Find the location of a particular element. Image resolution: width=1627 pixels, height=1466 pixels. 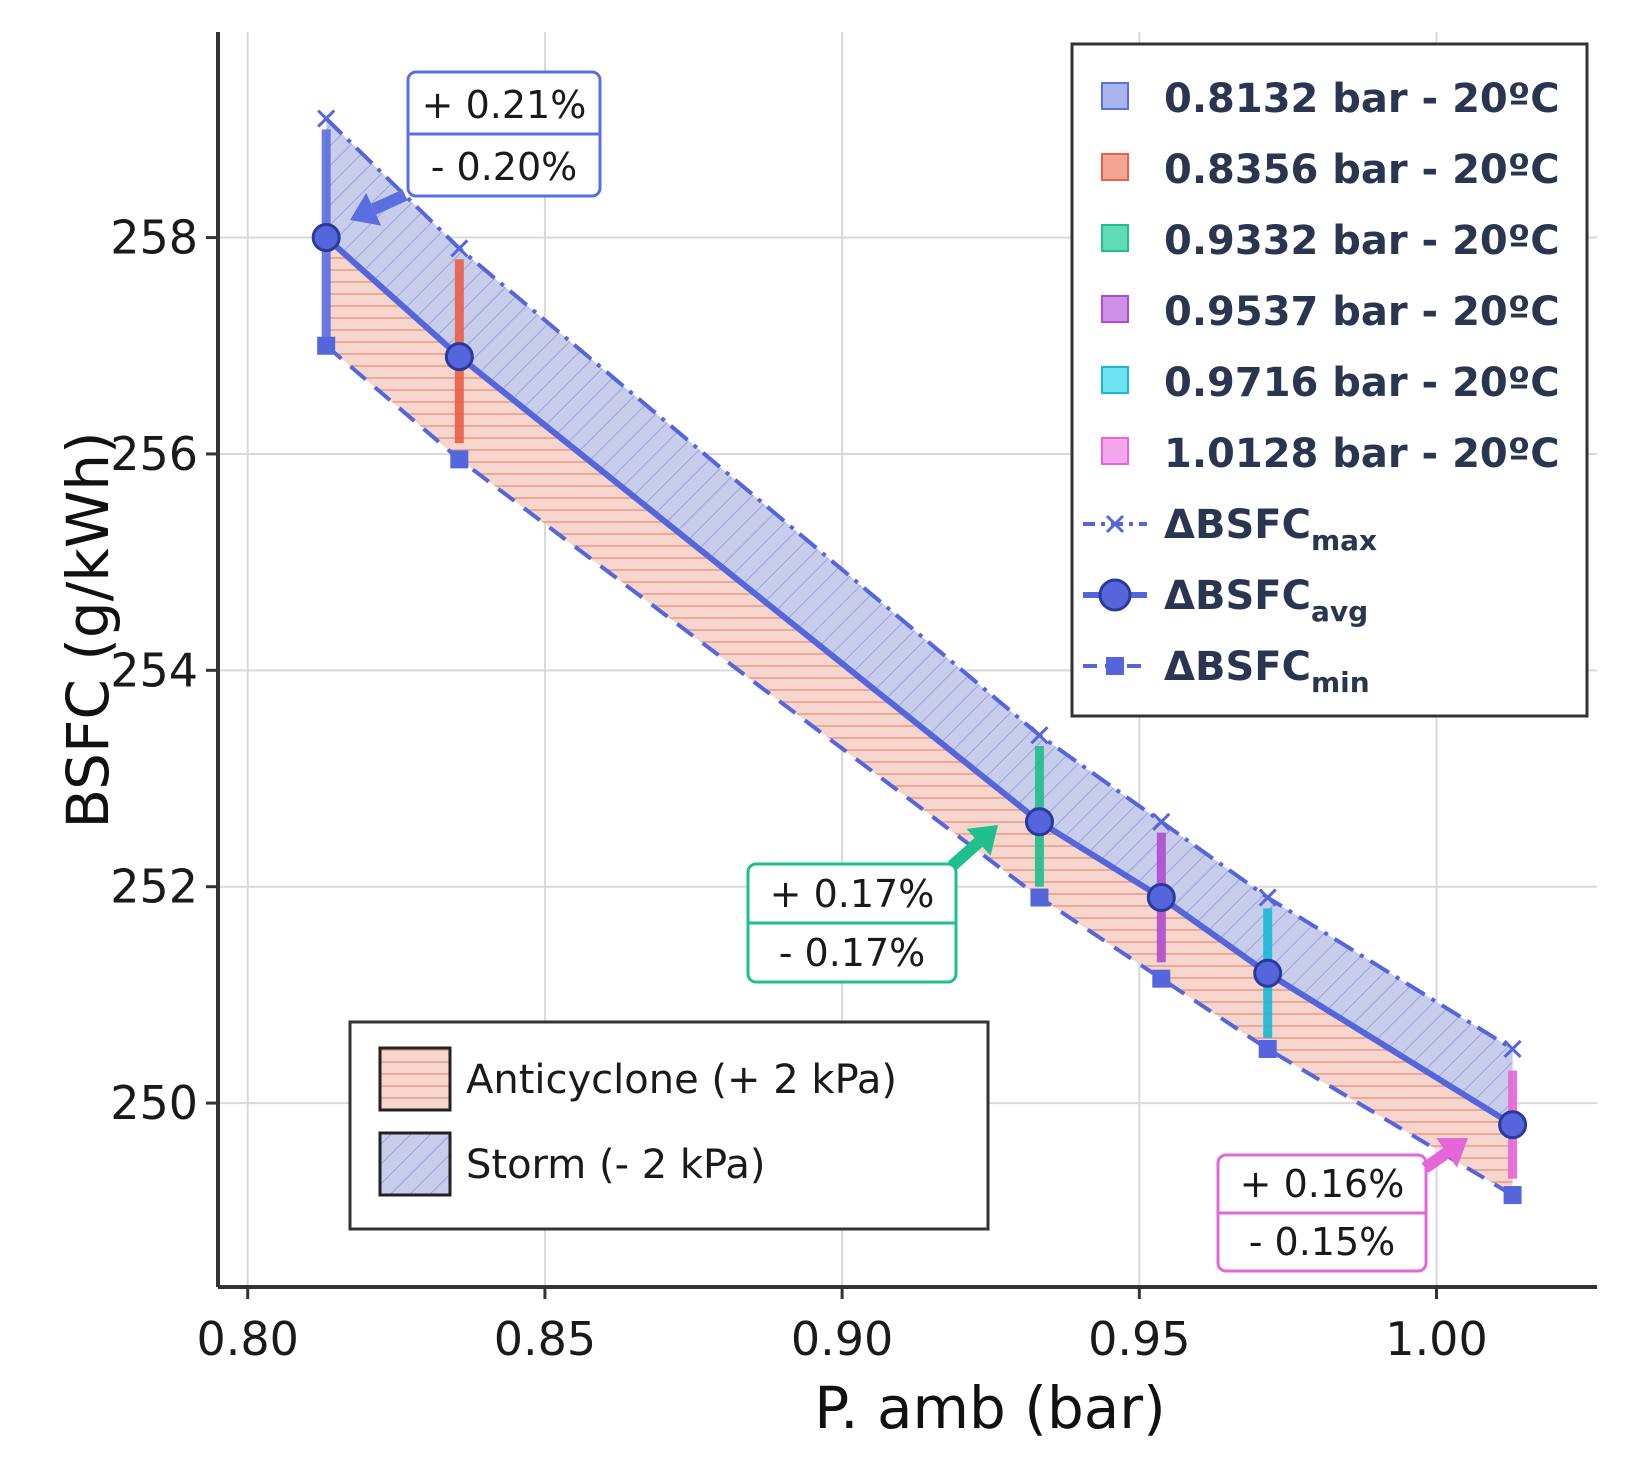

legend-bands: Anticyclone (+ 2 kPa) Storm (- 2 kPa) is located at coordinates (669, 1125).